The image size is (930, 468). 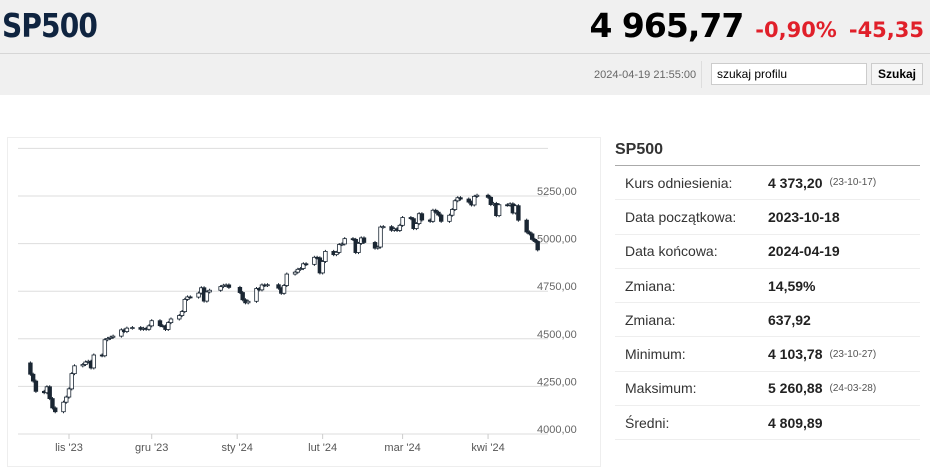 I want to click on change-percent: -0,90%, so click(x=796, y=30).